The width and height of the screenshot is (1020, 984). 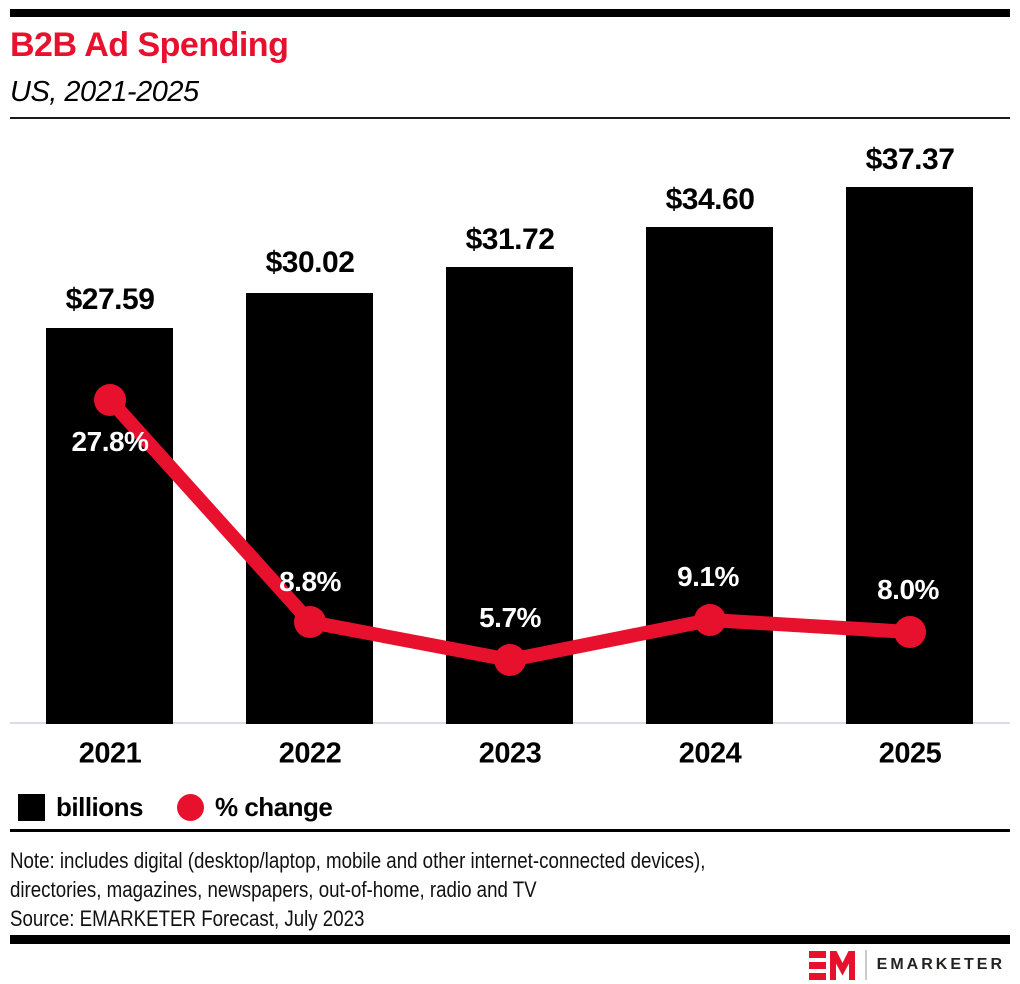 What do you see at coordinates (510, 939) in the screenshot?
I see `footer-rule` at bounding box center [510, 939].